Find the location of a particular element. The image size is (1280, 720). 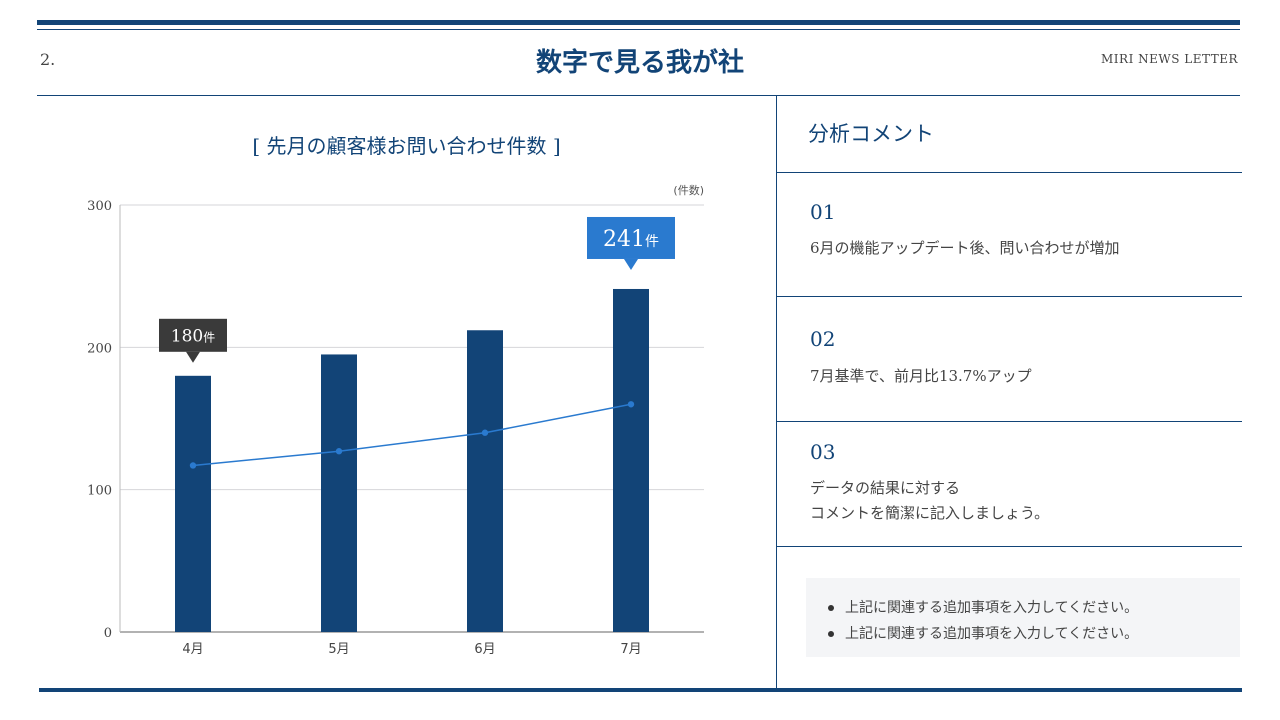

x-tick-label: 4月 is located at coordinates (192, 649).